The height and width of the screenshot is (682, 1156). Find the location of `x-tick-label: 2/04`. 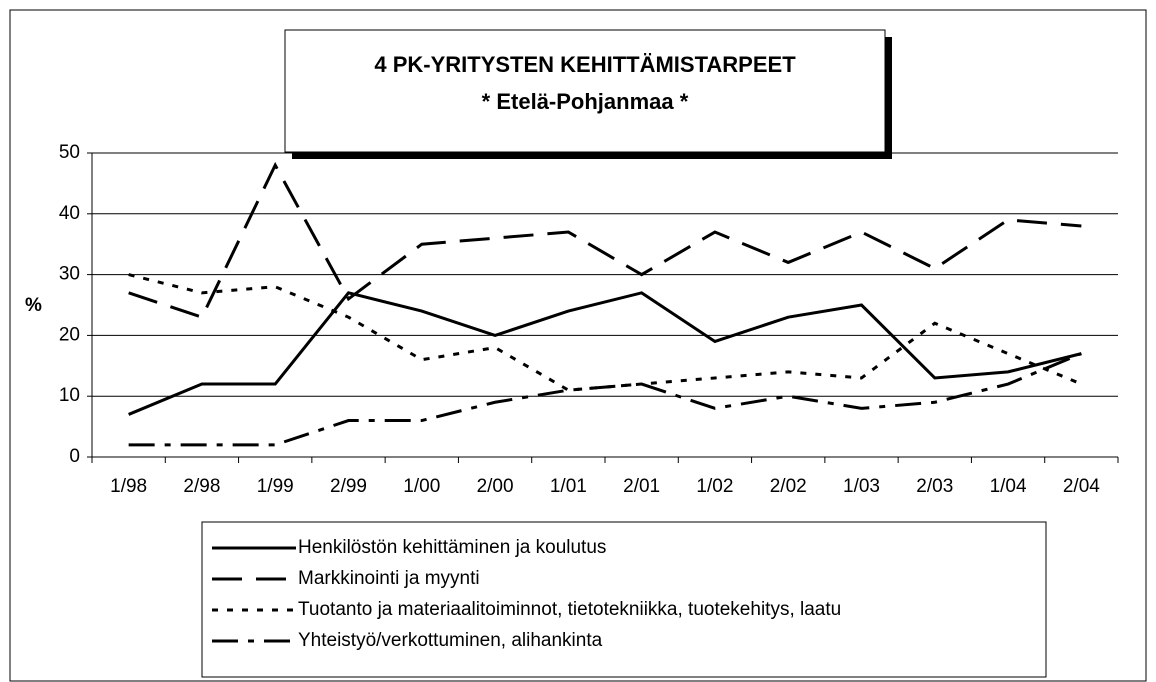

x-tick-label: 2/04 is located at coordinates (1081, 486).